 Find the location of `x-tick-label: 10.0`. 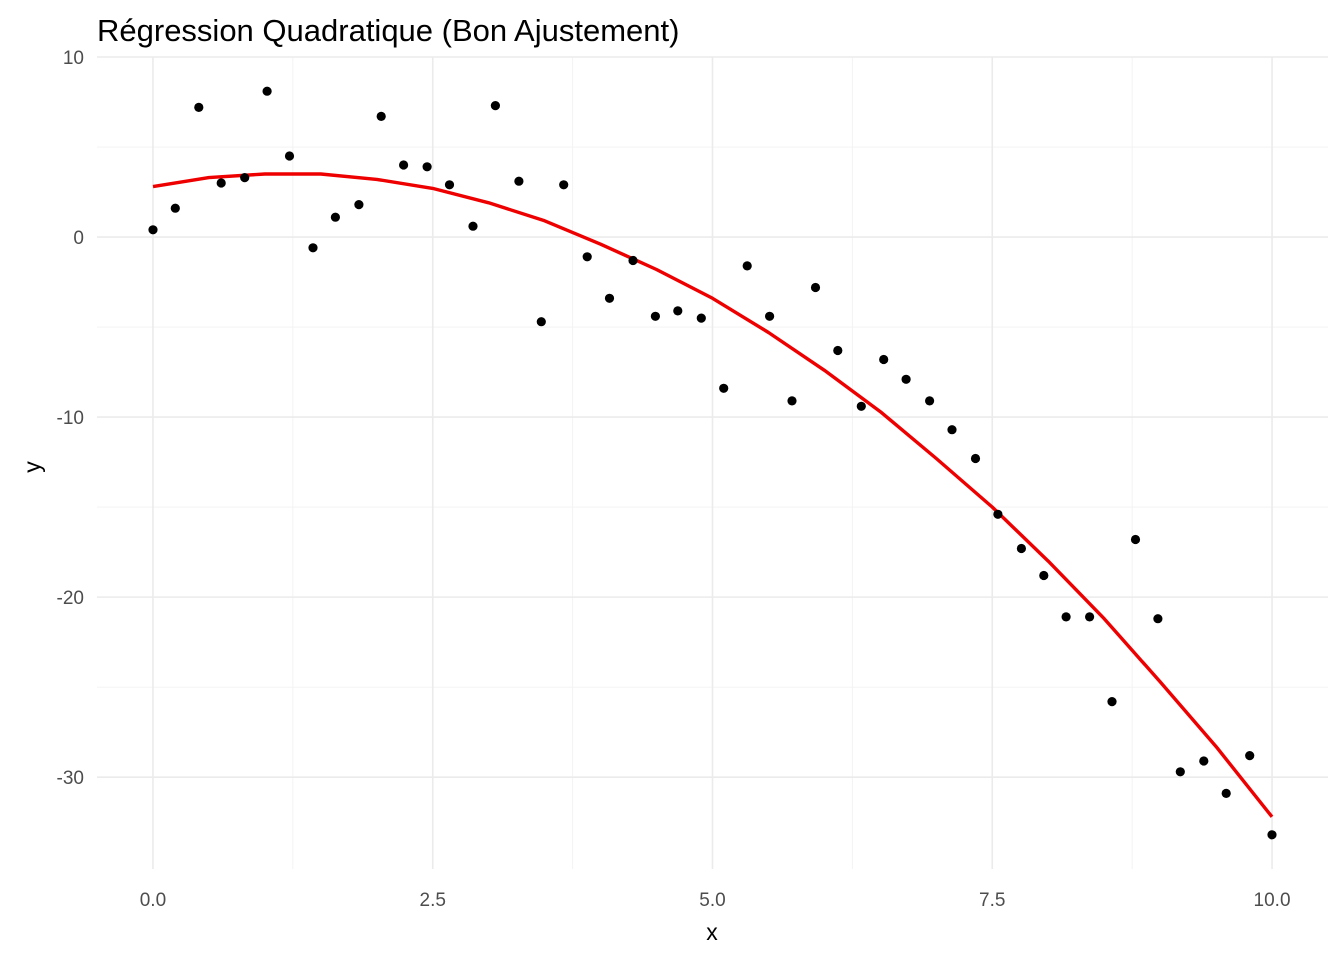

x-tick-label: 10.0 is located at coordinates (1272, 900).